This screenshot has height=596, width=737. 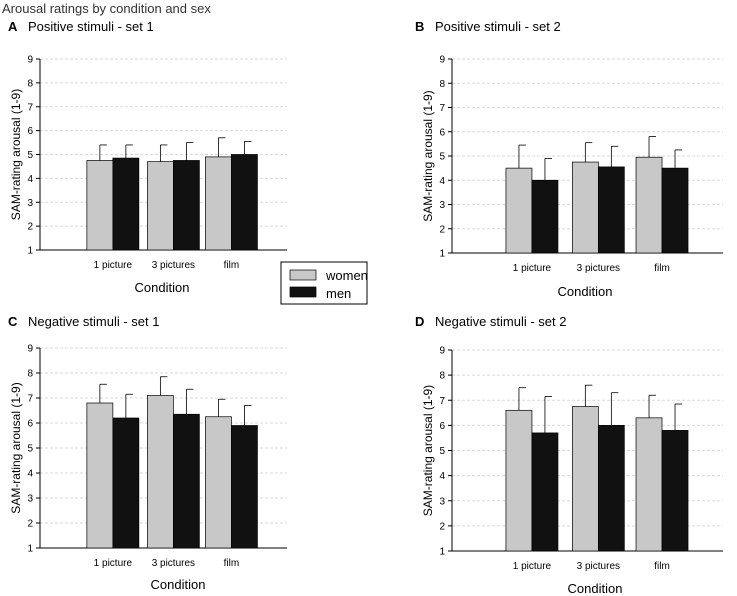 What do you see at coordinates (419, 321) in the screenshot?
I see `panel-letter: D` at bounding box center [419, 321].